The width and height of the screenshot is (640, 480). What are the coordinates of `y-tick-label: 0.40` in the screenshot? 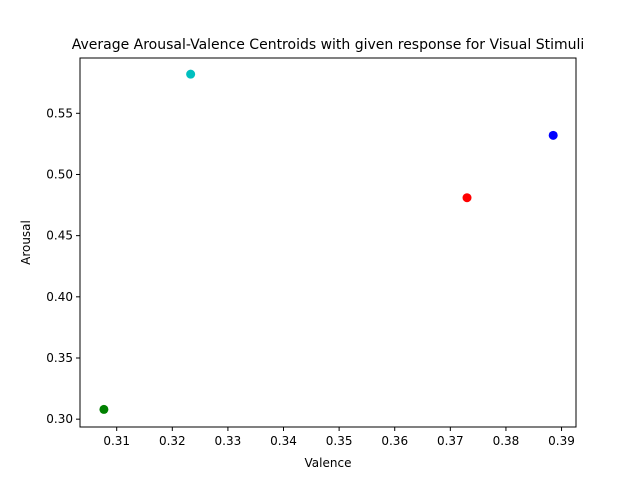 It's located at (59, 297).